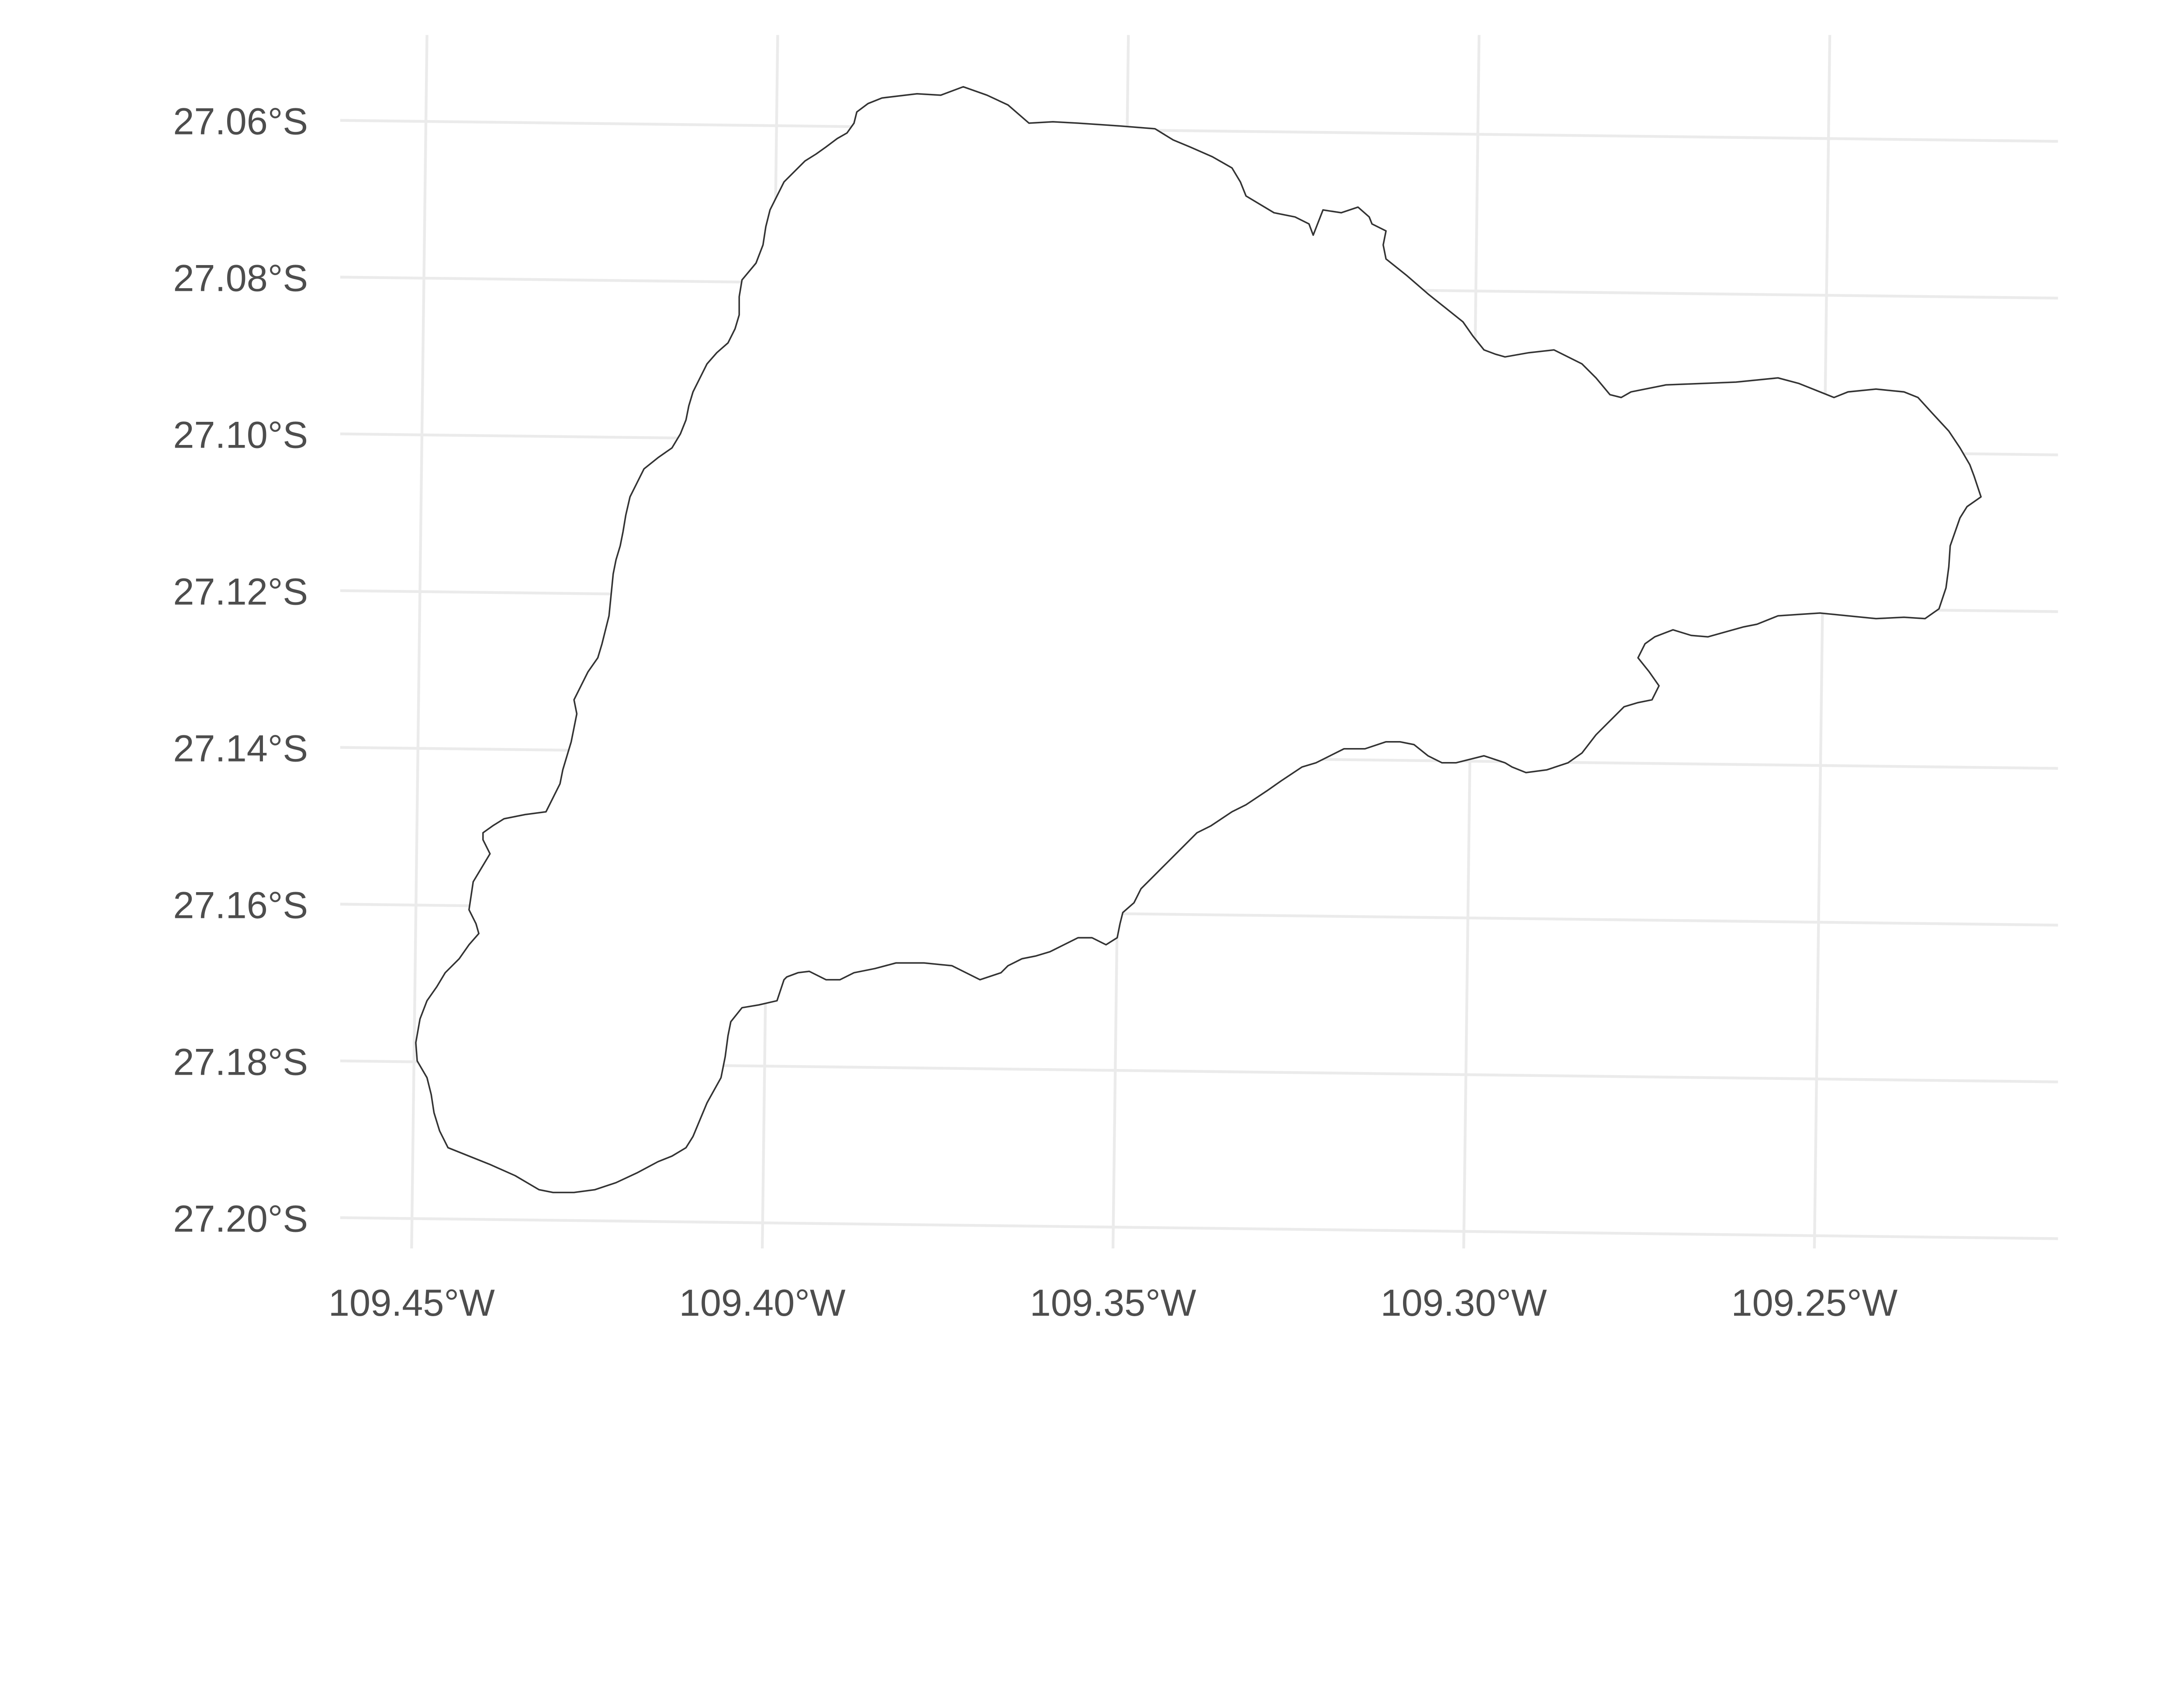  What do you see at coordinates (240, 435) in the screenshot?
I see `y-tick-label: 27.10°S` at bounding box center [240, 435].